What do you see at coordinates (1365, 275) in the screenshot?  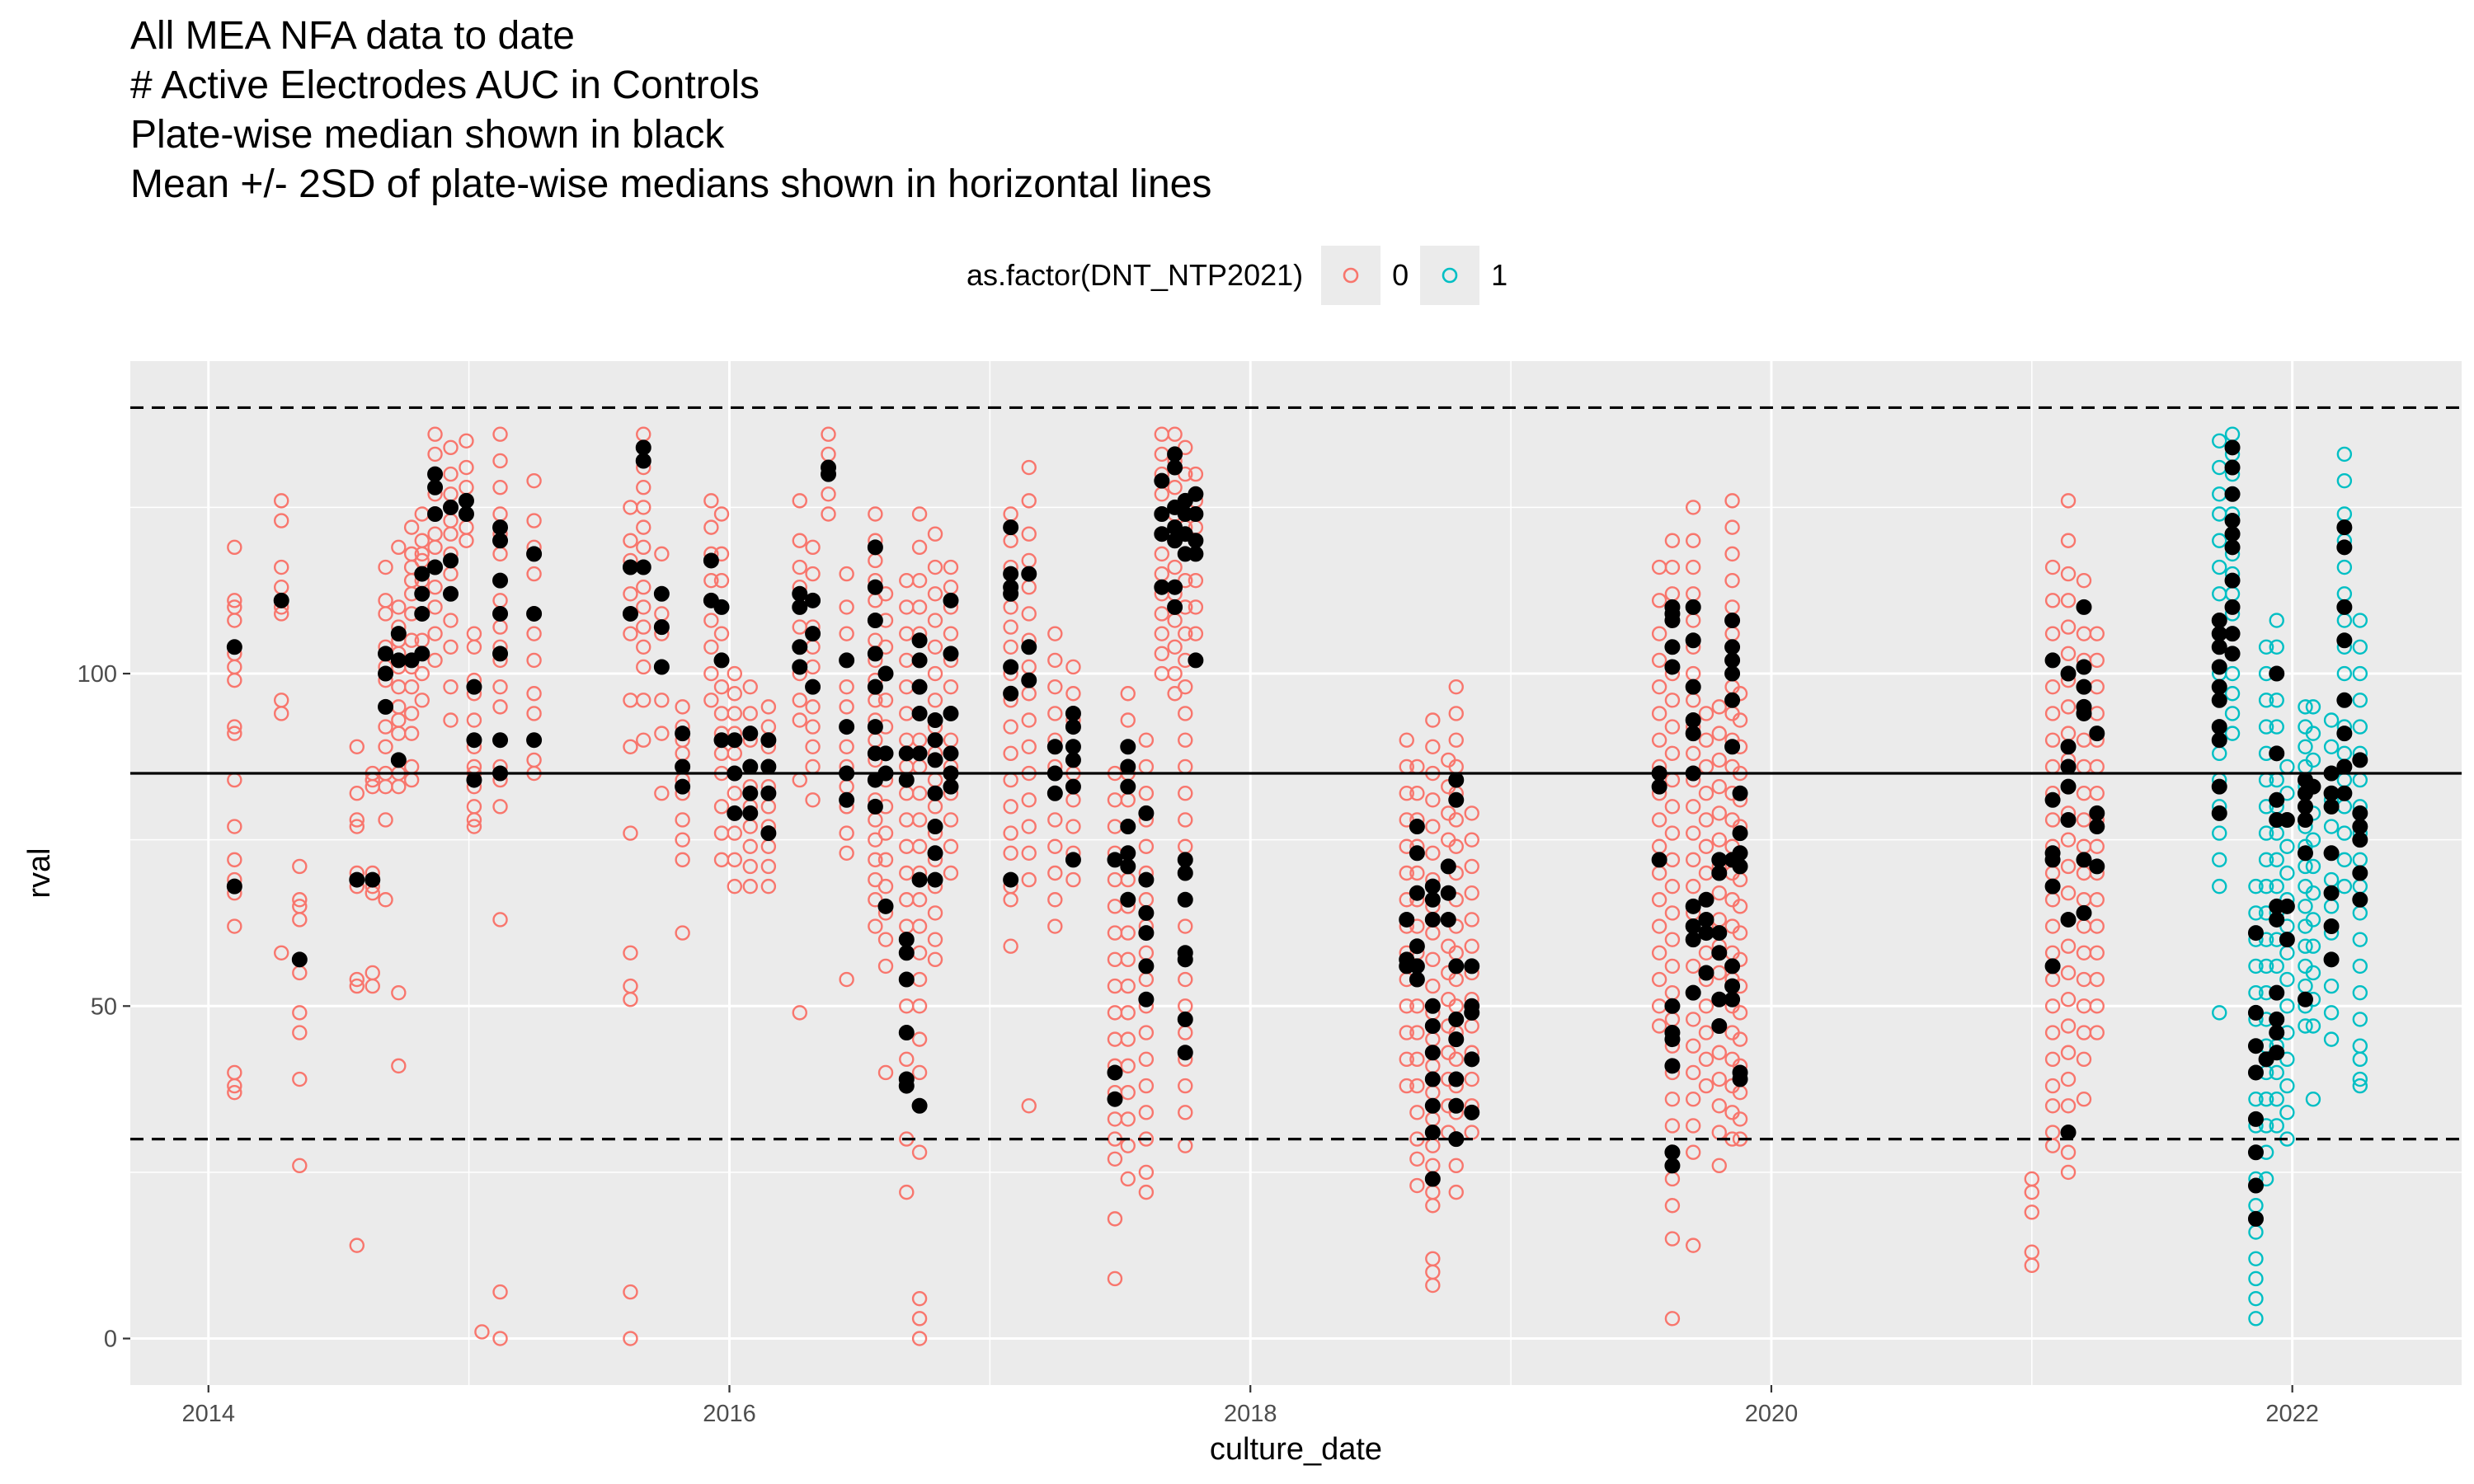 I see `legend-item-0: 0` at bounding box center [1365, 275].